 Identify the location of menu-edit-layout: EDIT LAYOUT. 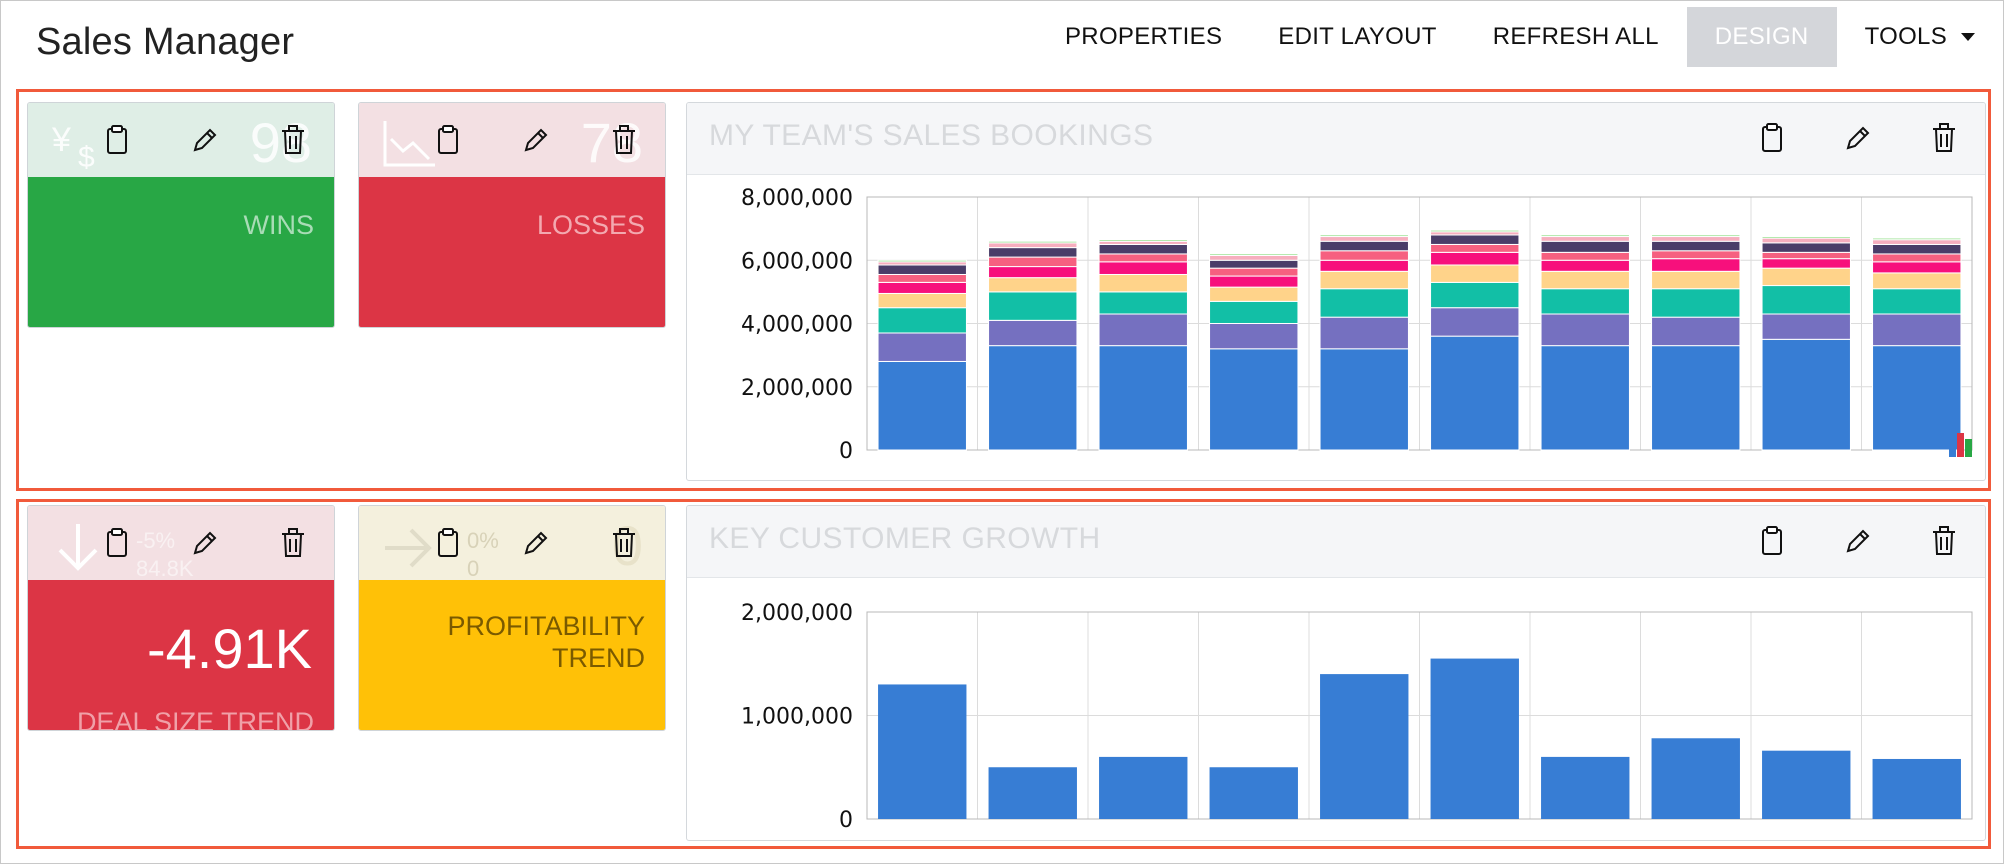
(1357, 36).